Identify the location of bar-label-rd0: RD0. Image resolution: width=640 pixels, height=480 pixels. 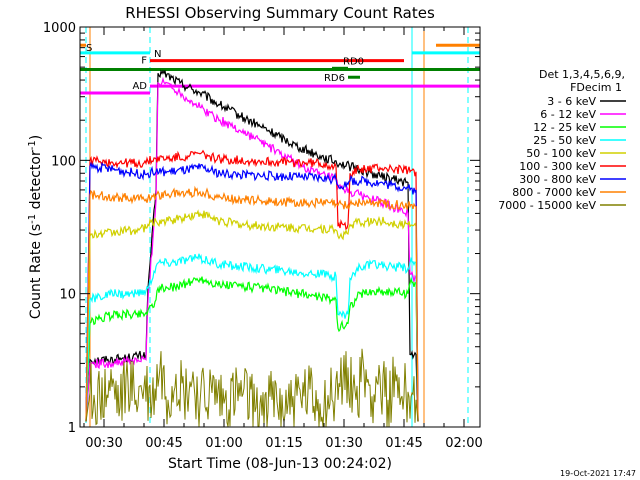
(353, 61).